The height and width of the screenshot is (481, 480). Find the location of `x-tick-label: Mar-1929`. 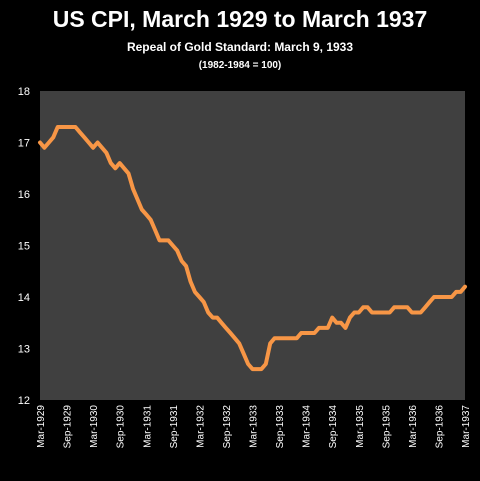

x-tick-label: Mar-1929 is located at coordinates (41, 426).